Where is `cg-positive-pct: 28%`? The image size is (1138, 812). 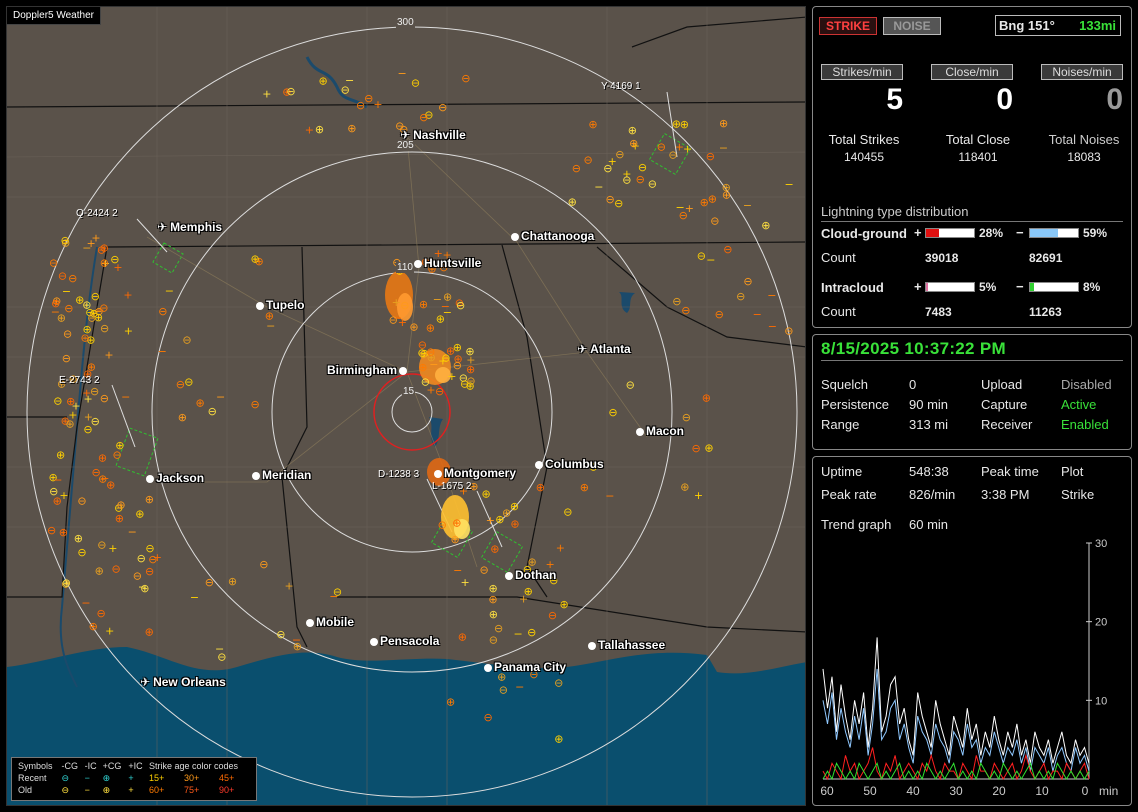
cg-positive-pct: 28% is located at coordinates (991, 233).